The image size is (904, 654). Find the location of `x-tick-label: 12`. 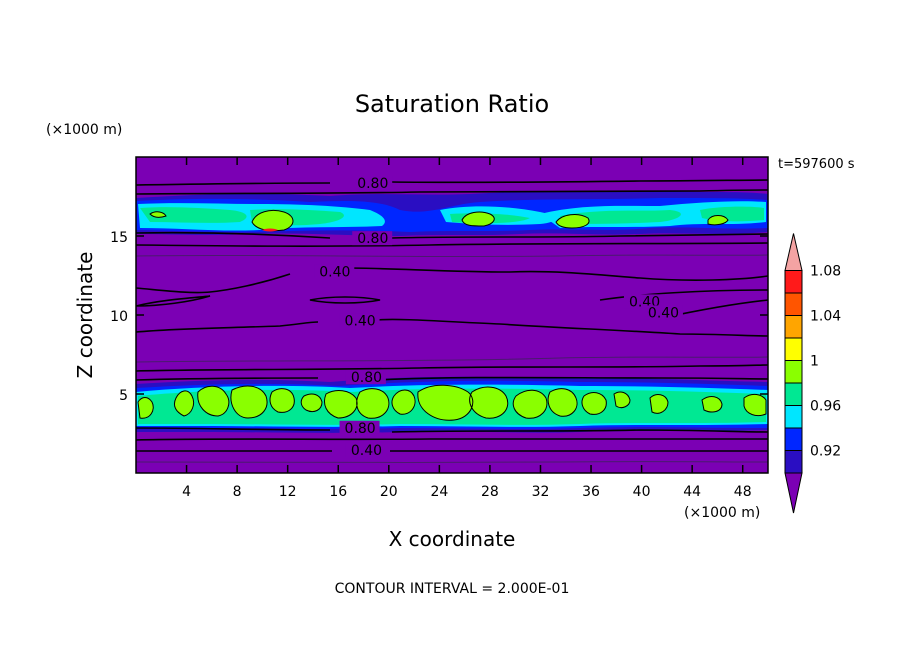

x-tick-label: 12 is located at coordinates (288, 492).